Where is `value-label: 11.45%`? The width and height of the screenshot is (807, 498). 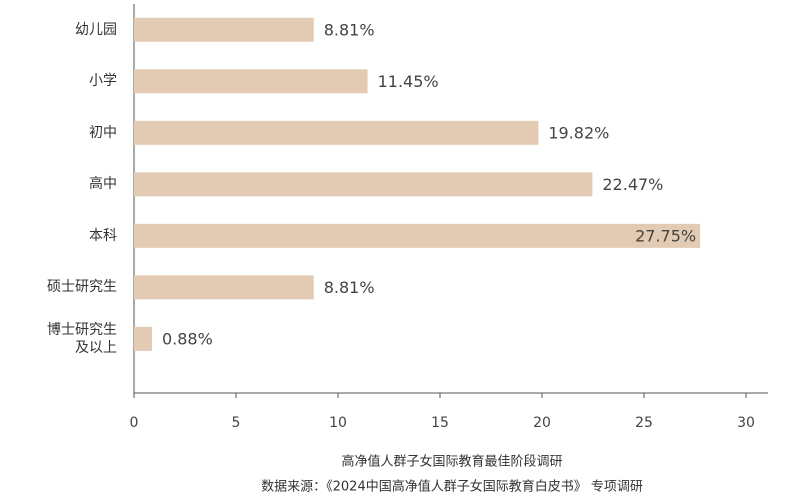
value-label: 11.45% is located at coordinates (408, 81).